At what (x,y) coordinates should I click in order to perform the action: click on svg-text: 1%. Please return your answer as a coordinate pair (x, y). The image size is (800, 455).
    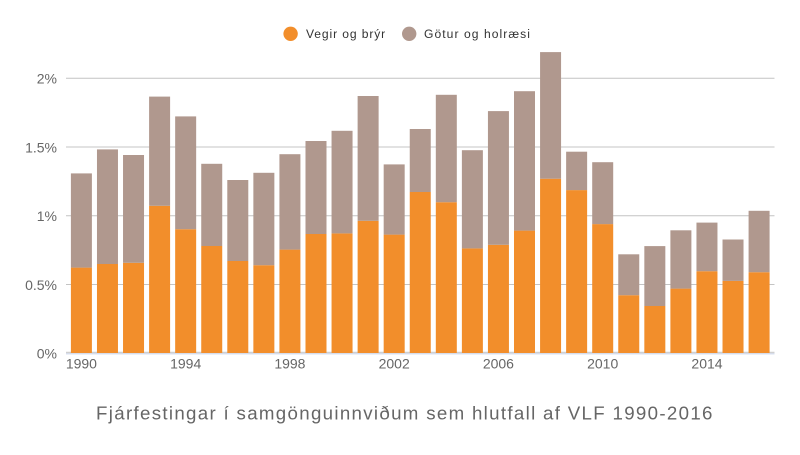
    Looking at the image, I should click on (47, 216).